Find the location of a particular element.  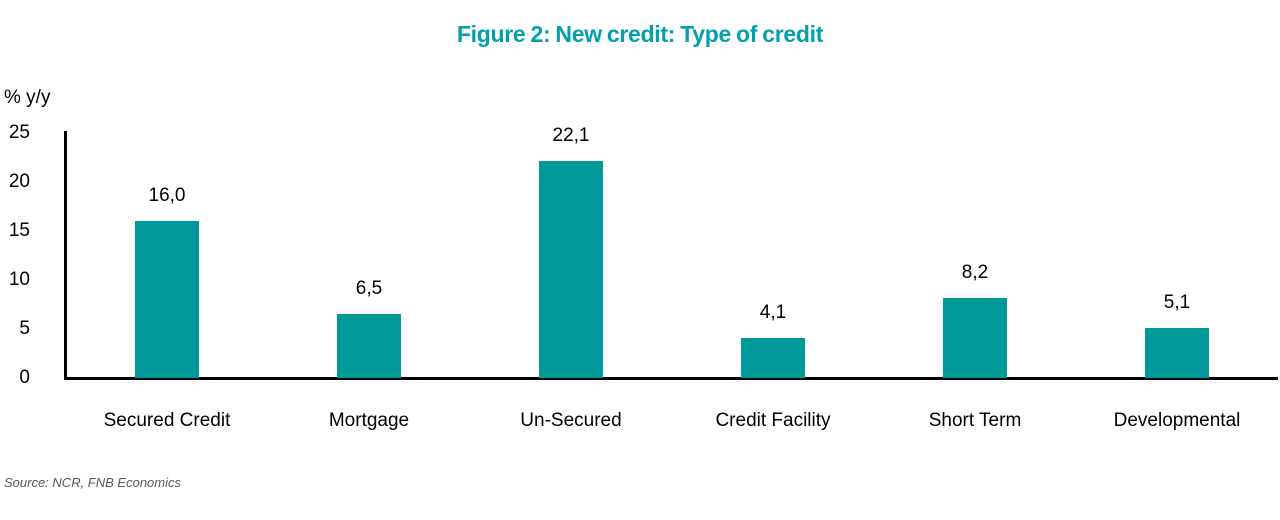

category-label: Mortgage is located at coordinates (369, 420).